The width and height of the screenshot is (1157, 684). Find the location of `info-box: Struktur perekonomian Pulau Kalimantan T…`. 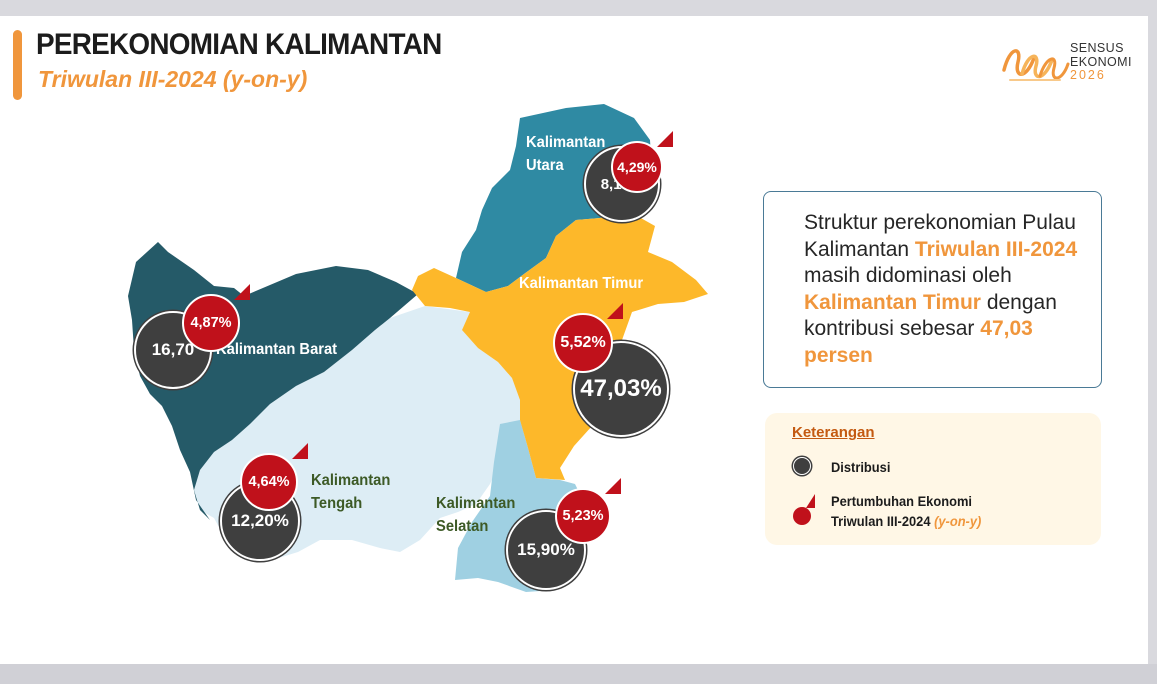

info-box: Struktur perekonomian Pulau Kalimantan T… is located at coordinates (932, 289).